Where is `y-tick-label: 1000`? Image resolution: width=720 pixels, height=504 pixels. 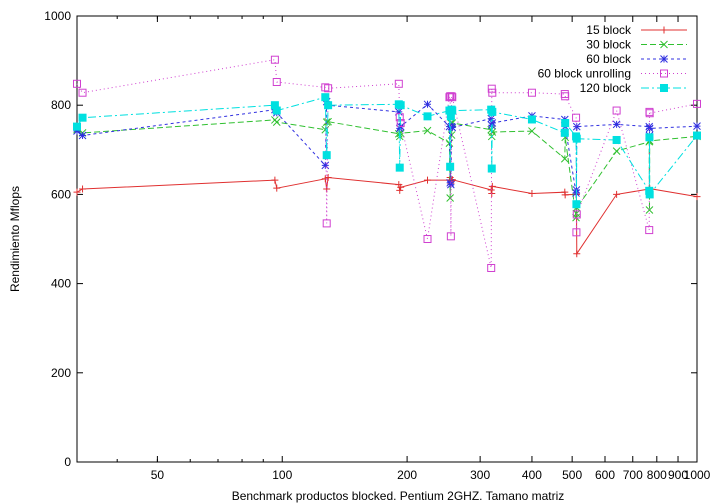
y-tick-label: 1000 is located at coordinates (57, 16).